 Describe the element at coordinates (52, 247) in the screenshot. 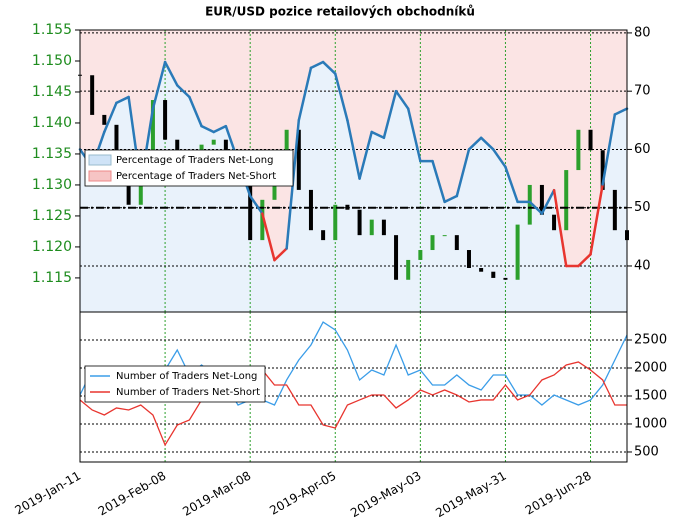

I see `y-tick-label: 1.120` at that location.